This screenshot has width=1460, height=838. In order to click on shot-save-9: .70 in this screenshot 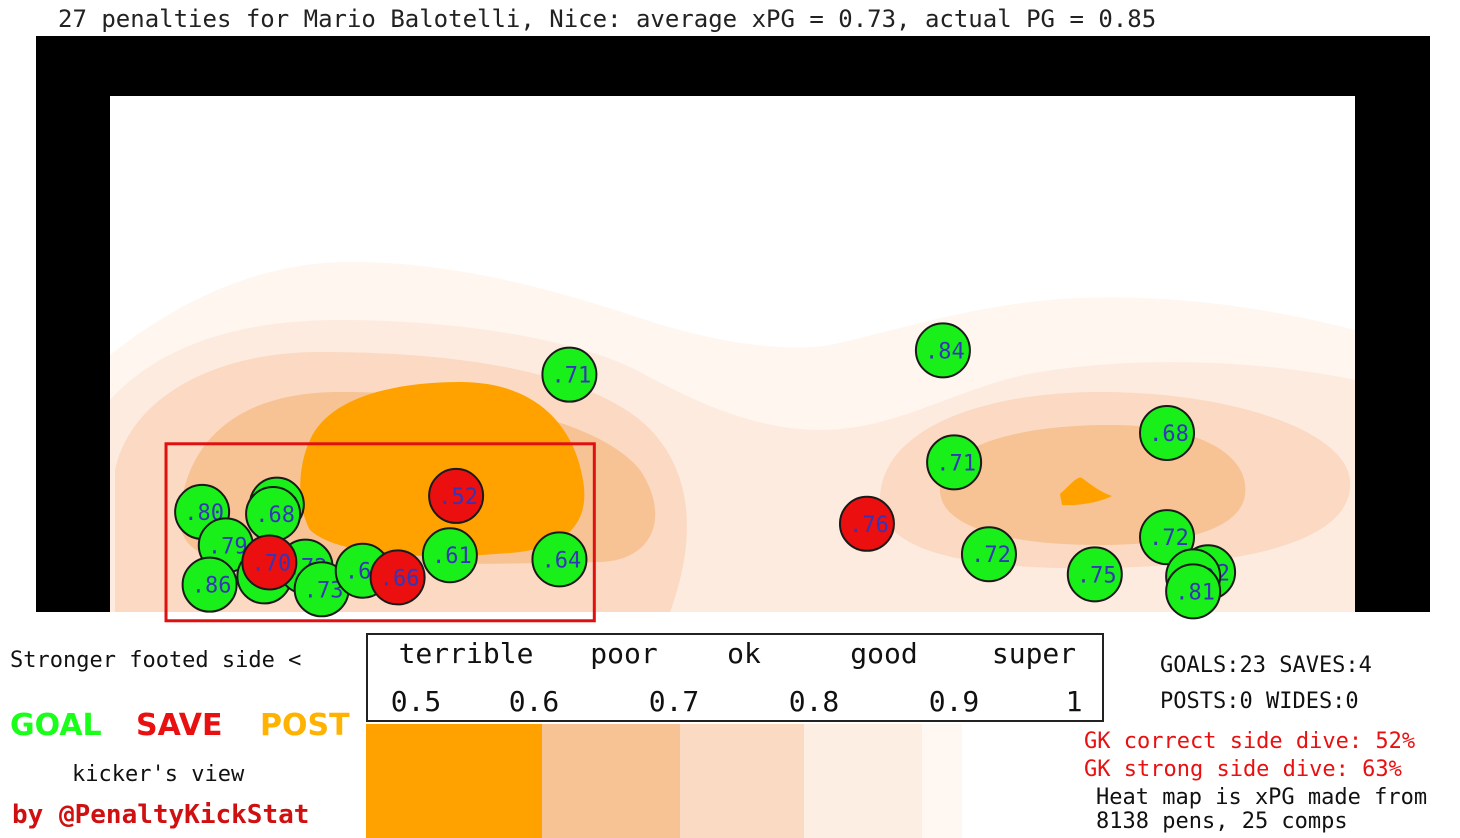, I will do `click(269, 562)`.